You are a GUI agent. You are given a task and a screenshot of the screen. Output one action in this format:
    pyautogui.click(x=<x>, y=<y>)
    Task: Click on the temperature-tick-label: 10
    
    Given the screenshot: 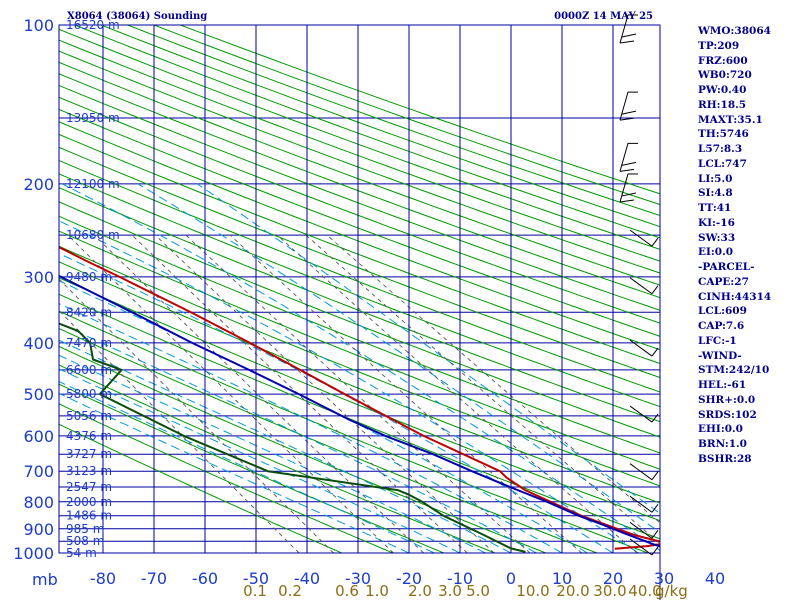 What is the action you would take?
    pyautogui.click(x=562, y=578)
    